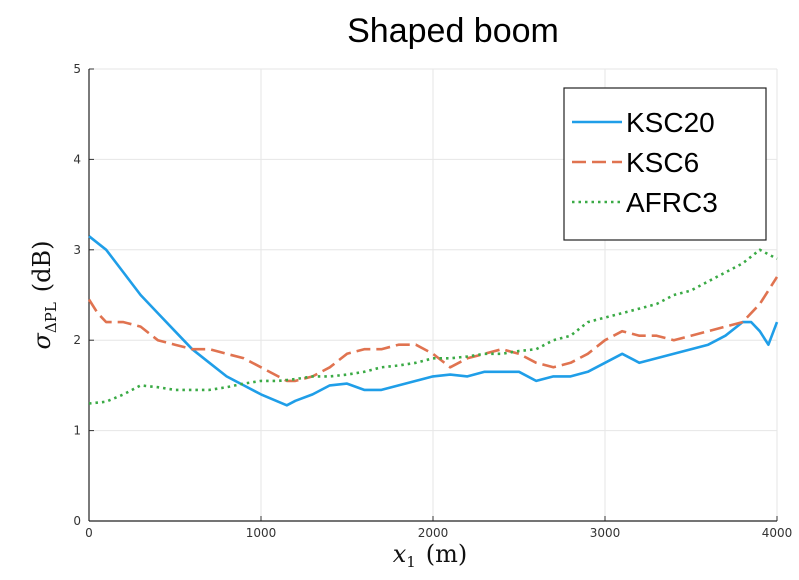 This screenshot has width=799, height=580. I want to click on x-tick-label: 0, so click(89, 533).